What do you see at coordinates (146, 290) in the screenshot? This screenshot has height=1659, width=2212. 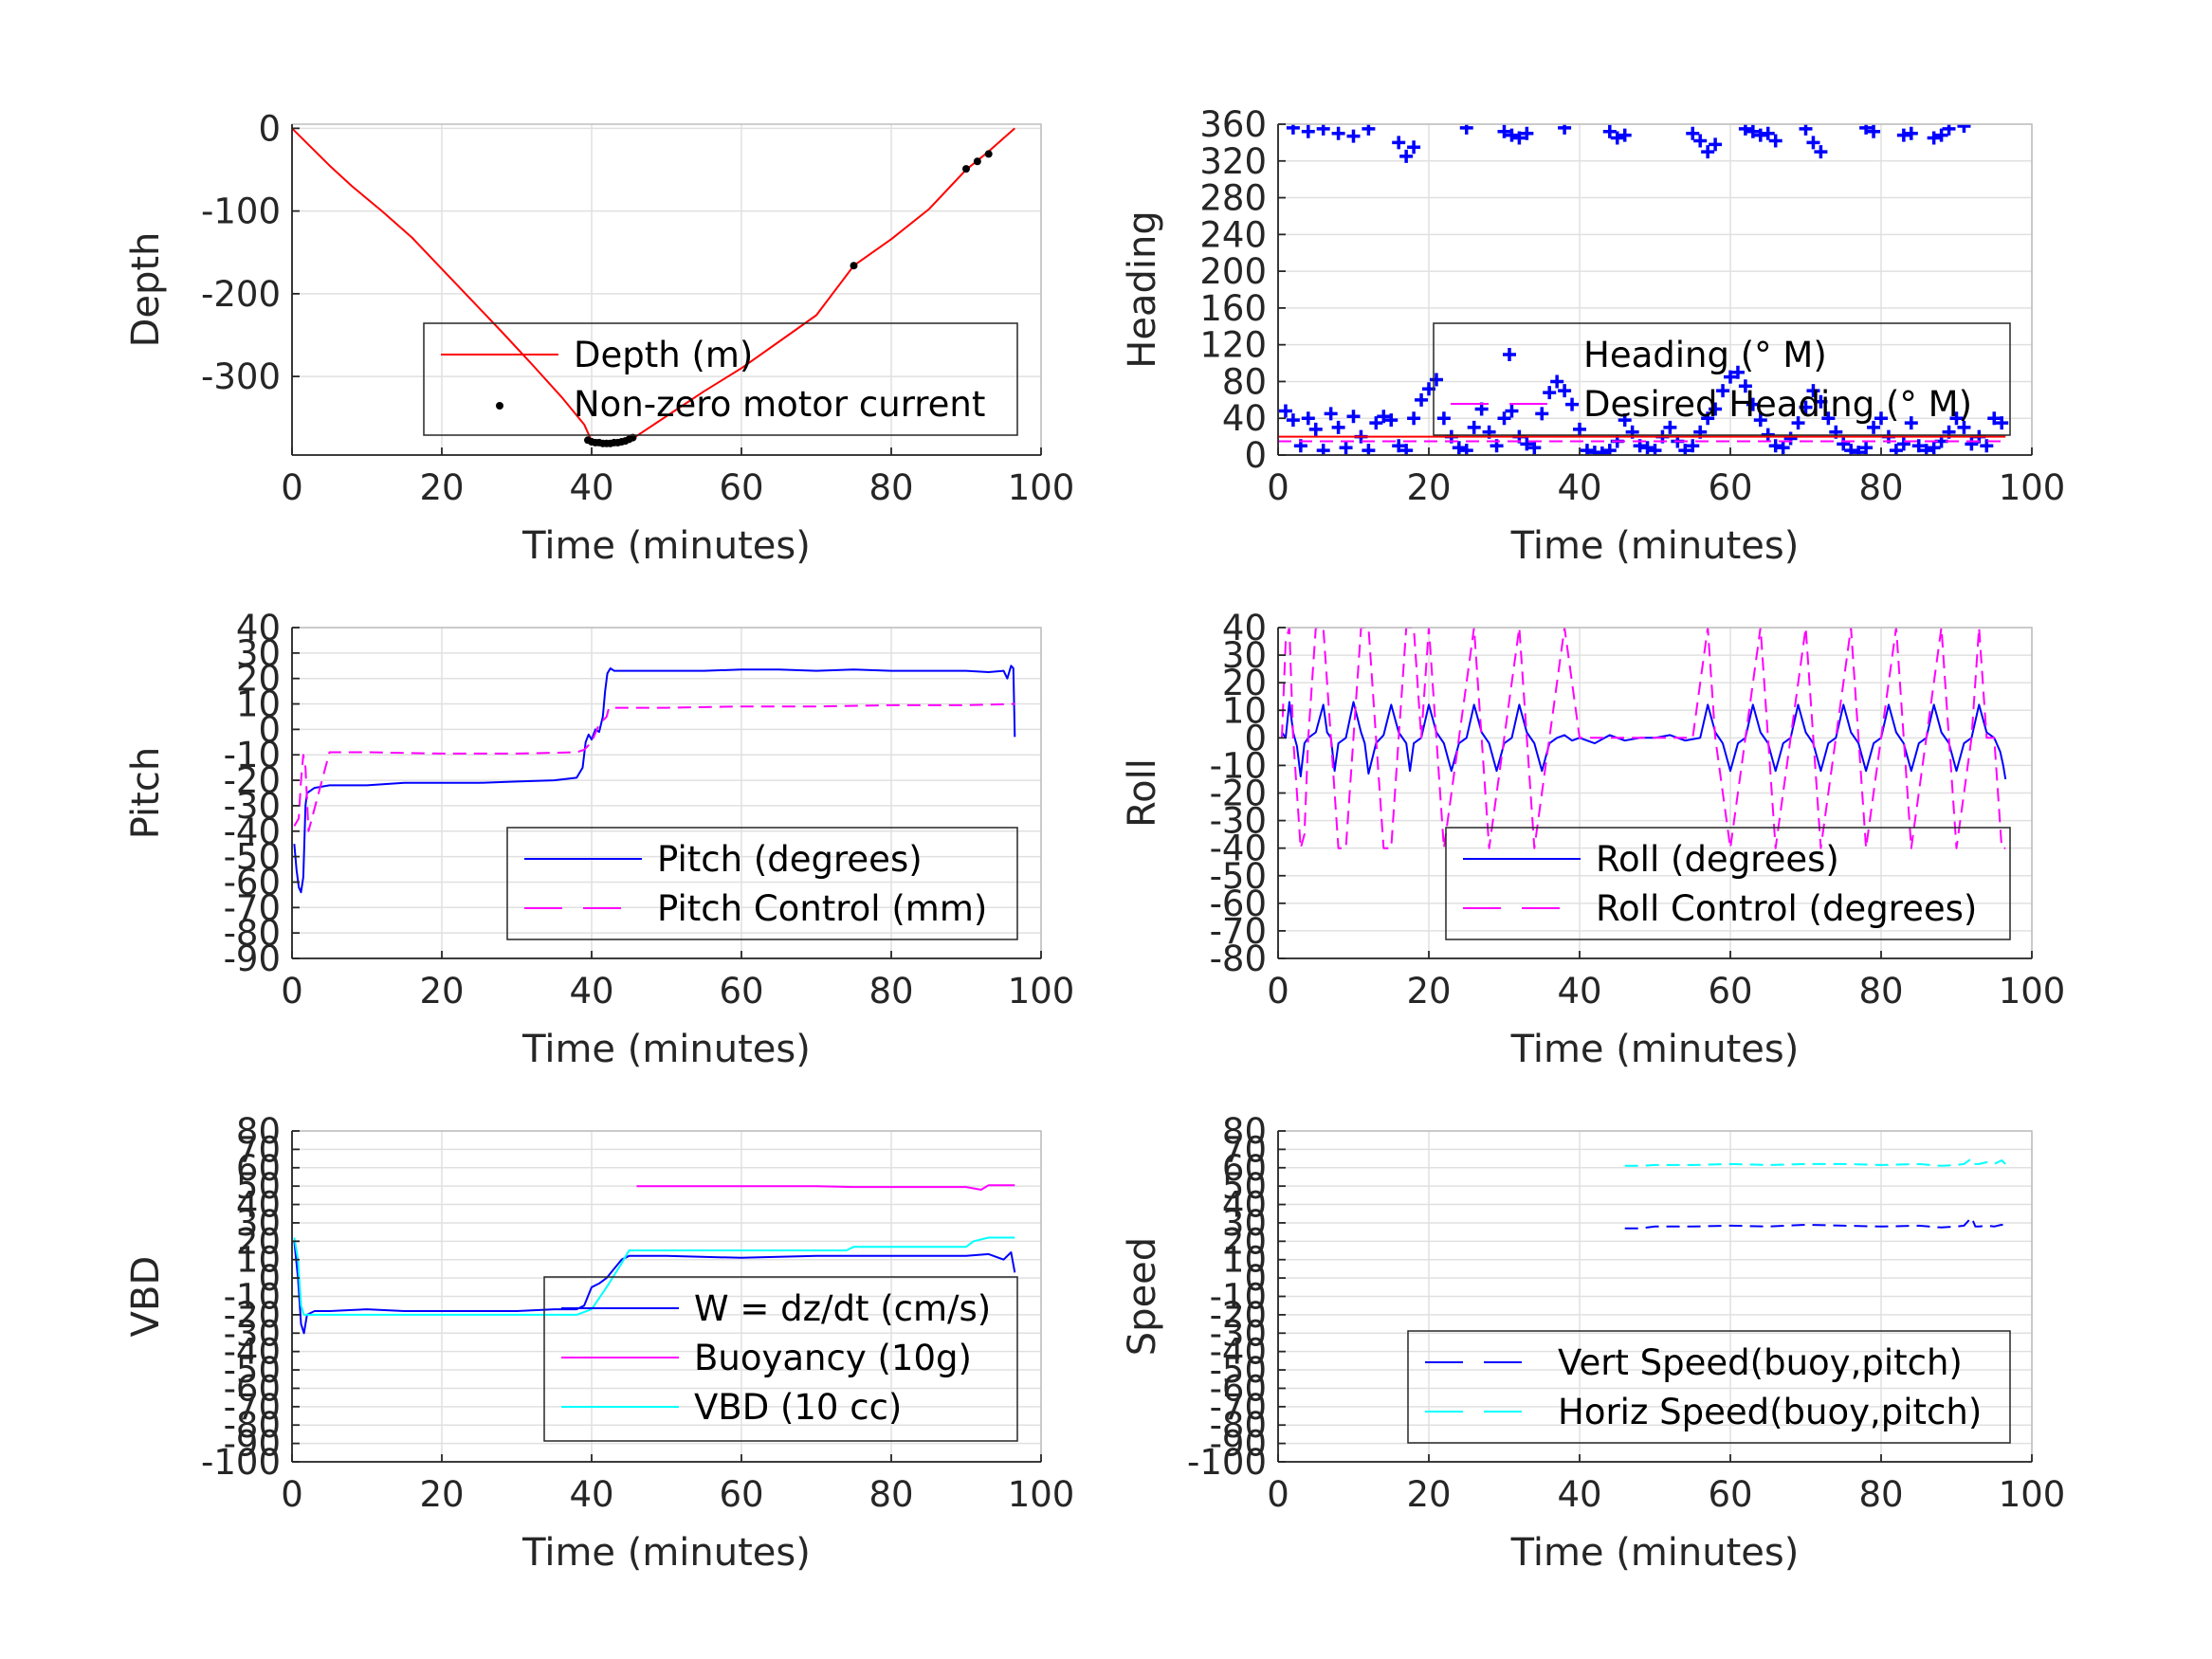 I see `y-axis-label: Depth` at bounding box center [146, 290].